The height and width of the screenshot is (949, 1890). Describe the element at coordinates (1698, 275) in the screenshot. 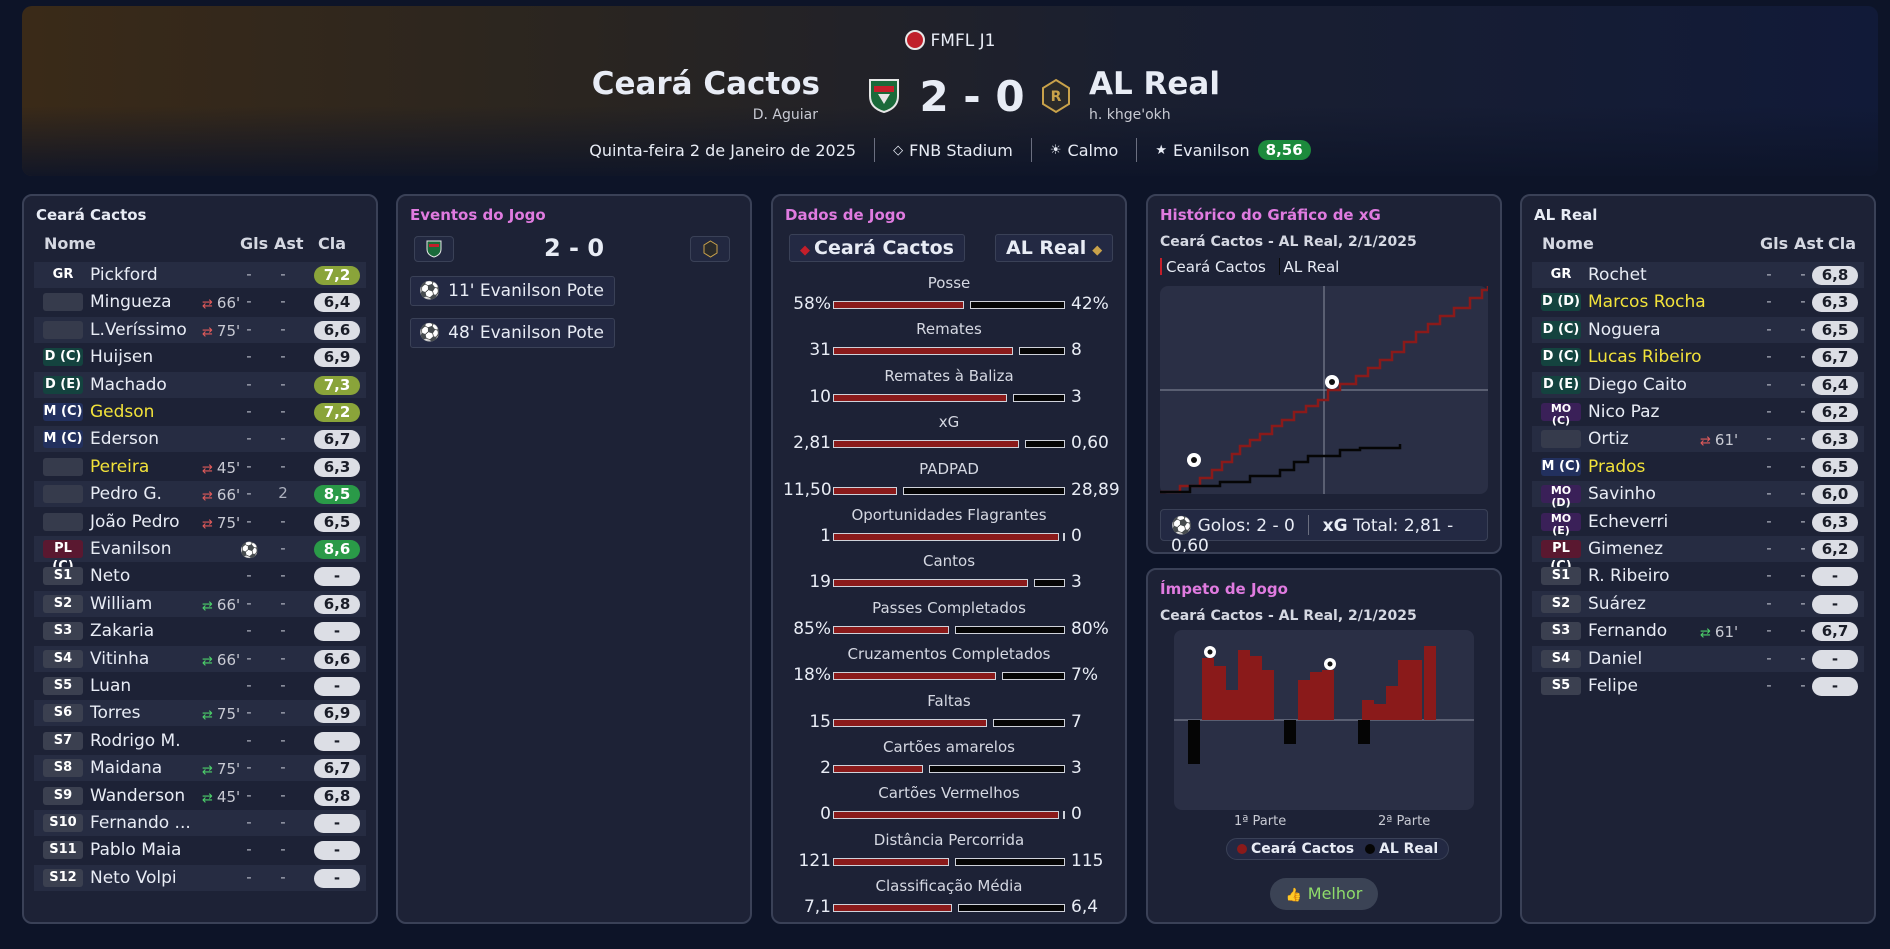

I see `player-row: GR Rochet - -6,8` at that location.